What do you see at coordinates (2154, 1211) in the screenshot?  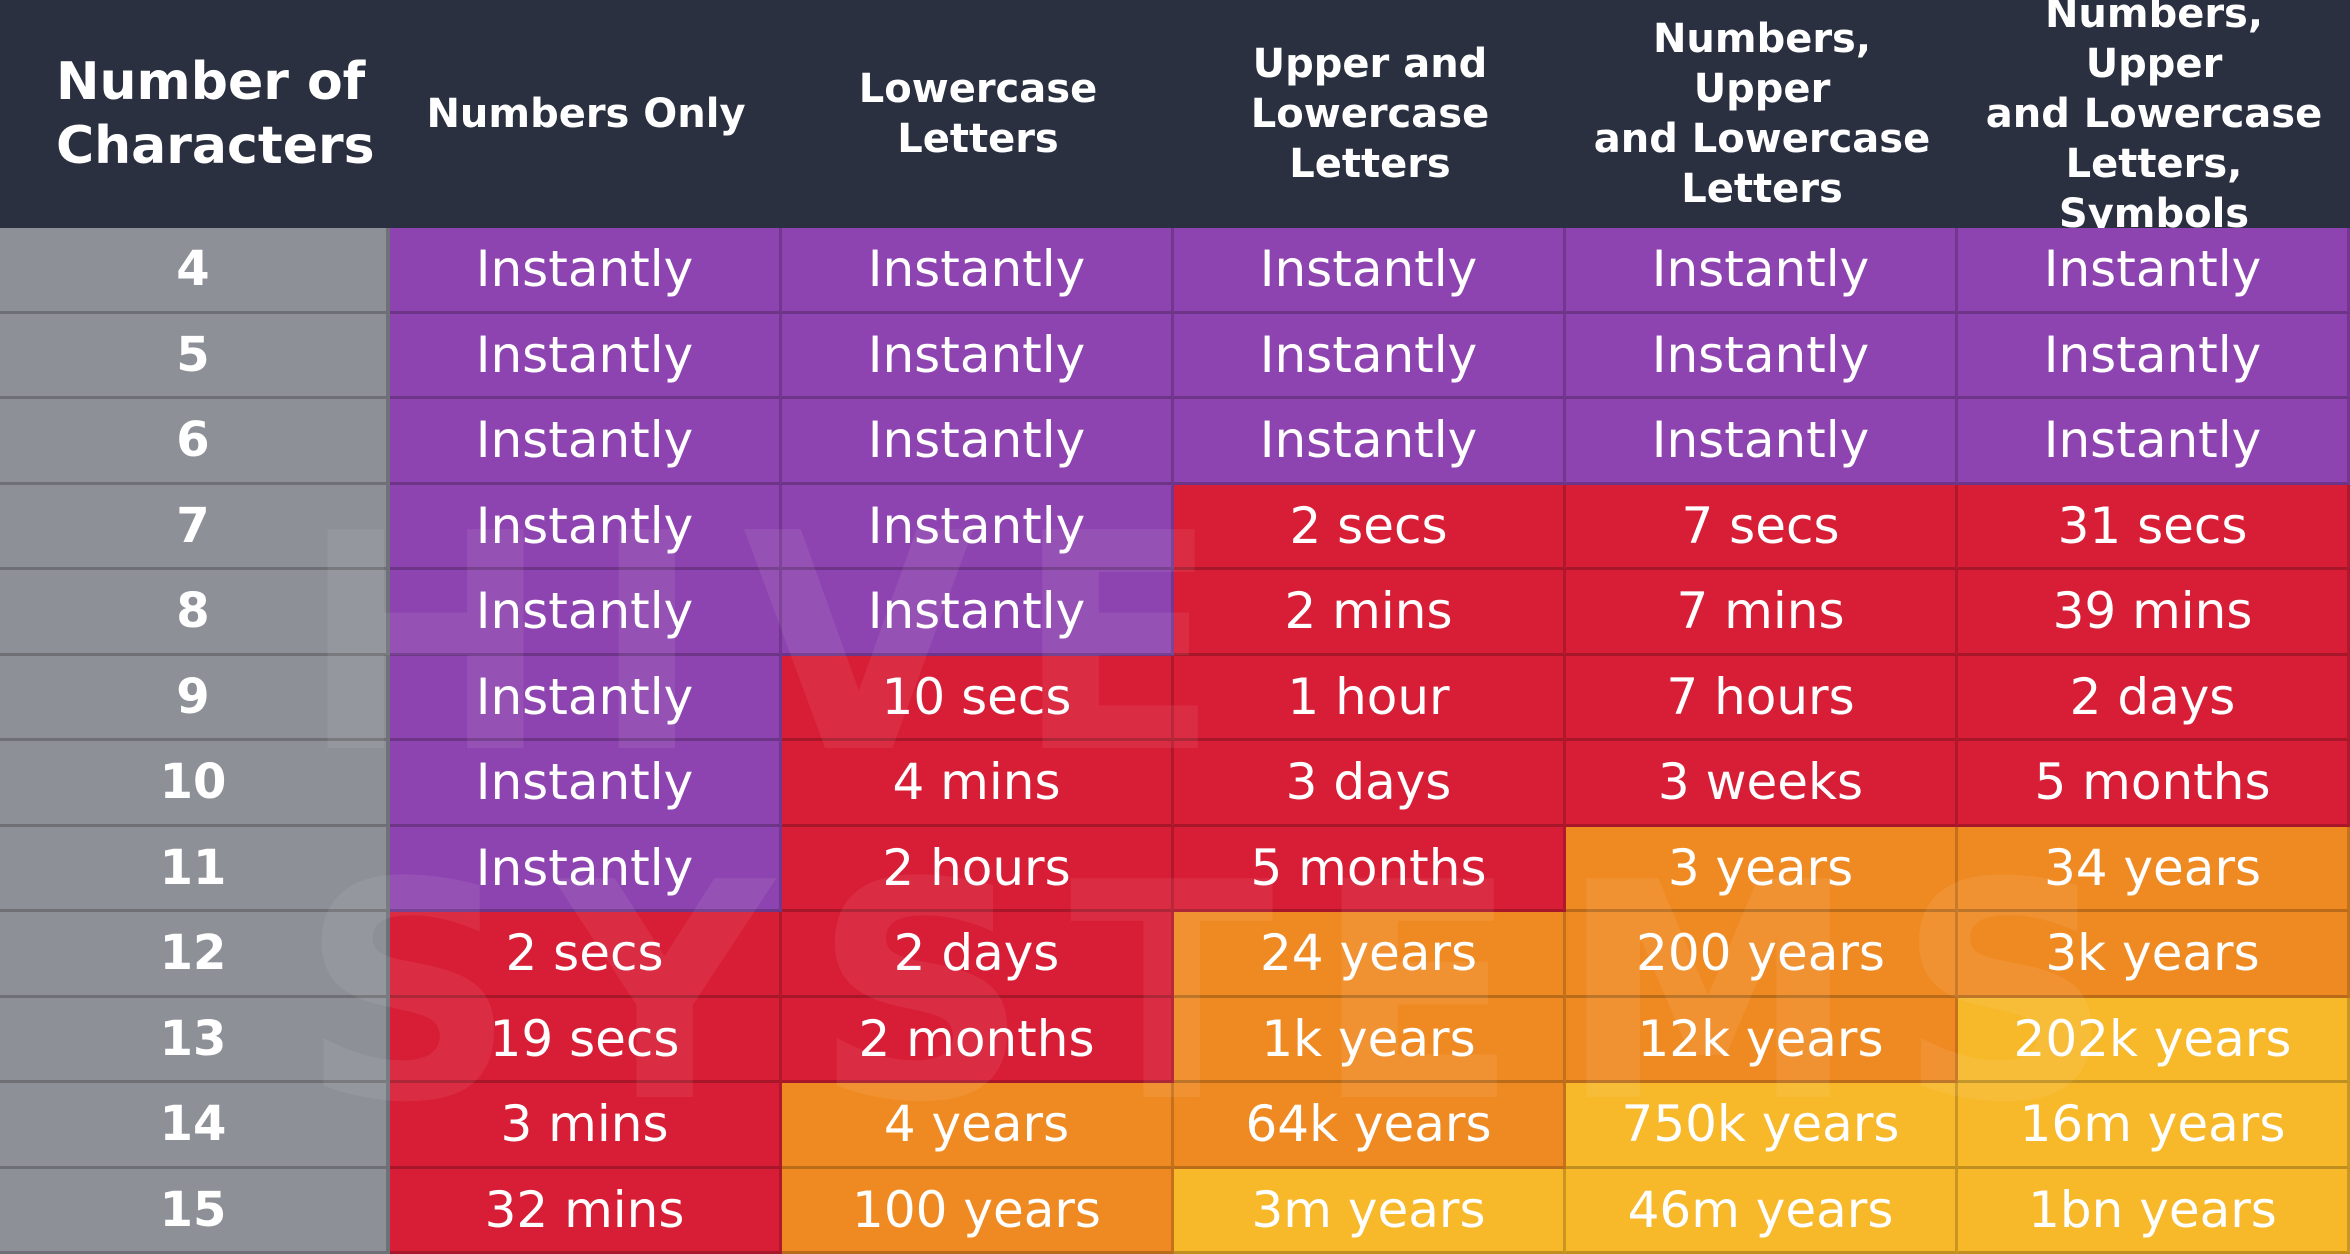 I see `table-cell: 1bn years` at bounding box center [2154, 1211].